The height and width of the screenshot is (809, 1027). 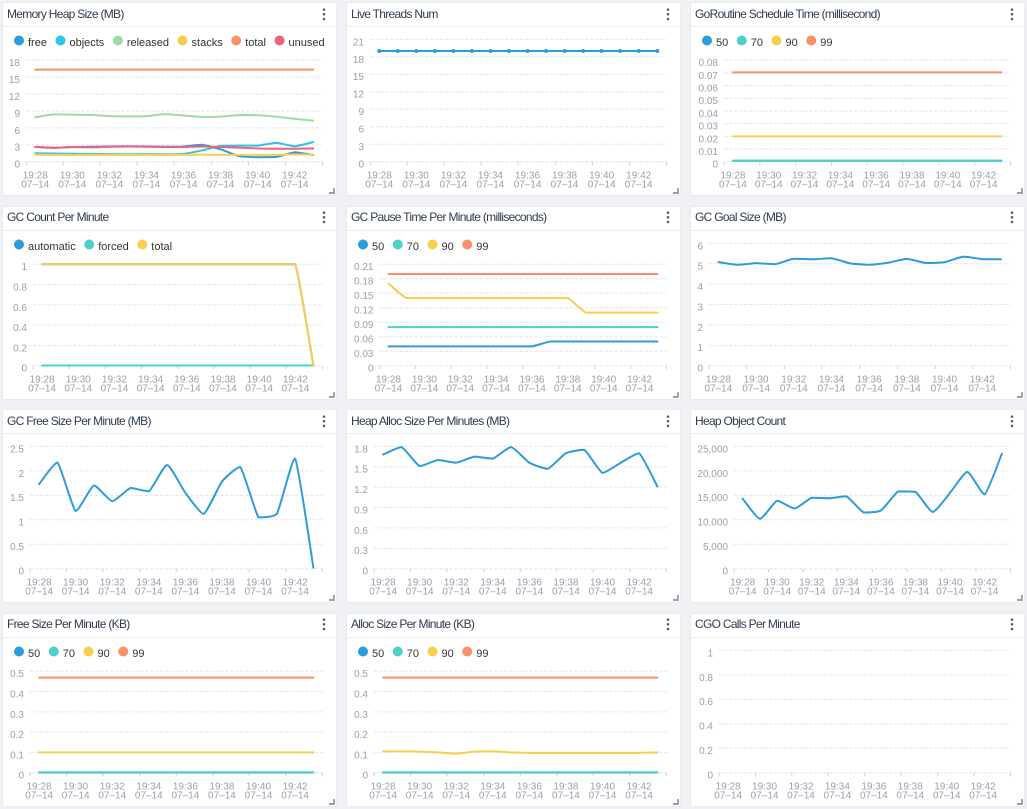 What do you see at coordinates (709, 114) in the screenshot?
I see `svg-text: 0.04` at bounding box center [709, 114].